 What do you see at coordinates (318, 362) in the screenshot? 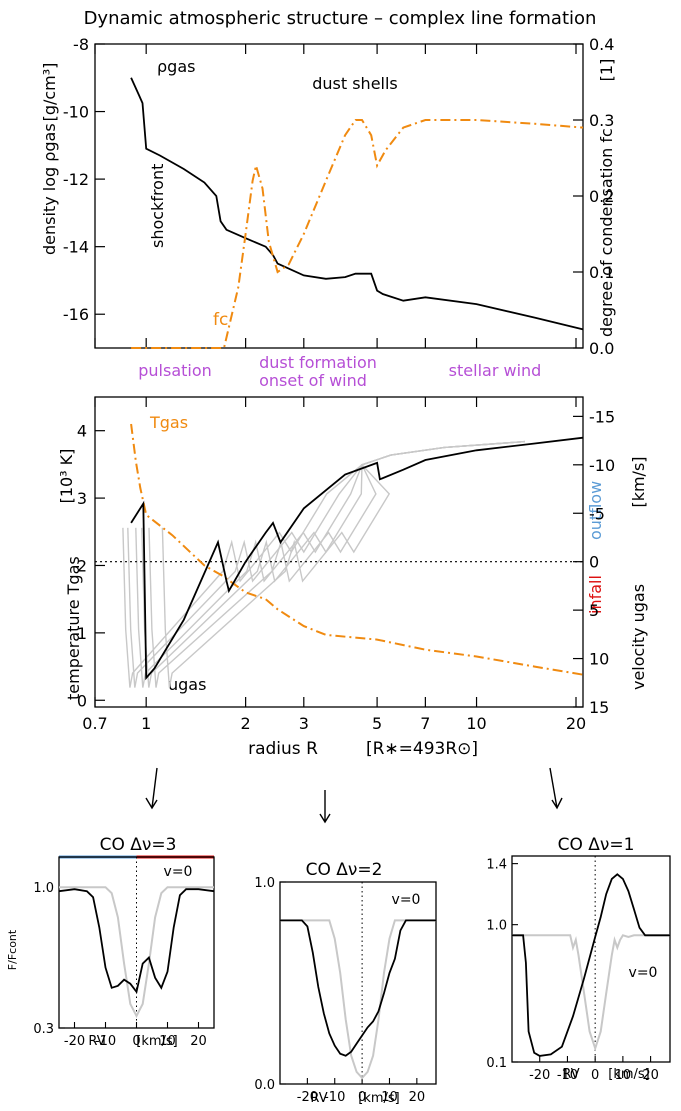
I see `label-dust-formation: dust formation` at bounding box center [318, 362].